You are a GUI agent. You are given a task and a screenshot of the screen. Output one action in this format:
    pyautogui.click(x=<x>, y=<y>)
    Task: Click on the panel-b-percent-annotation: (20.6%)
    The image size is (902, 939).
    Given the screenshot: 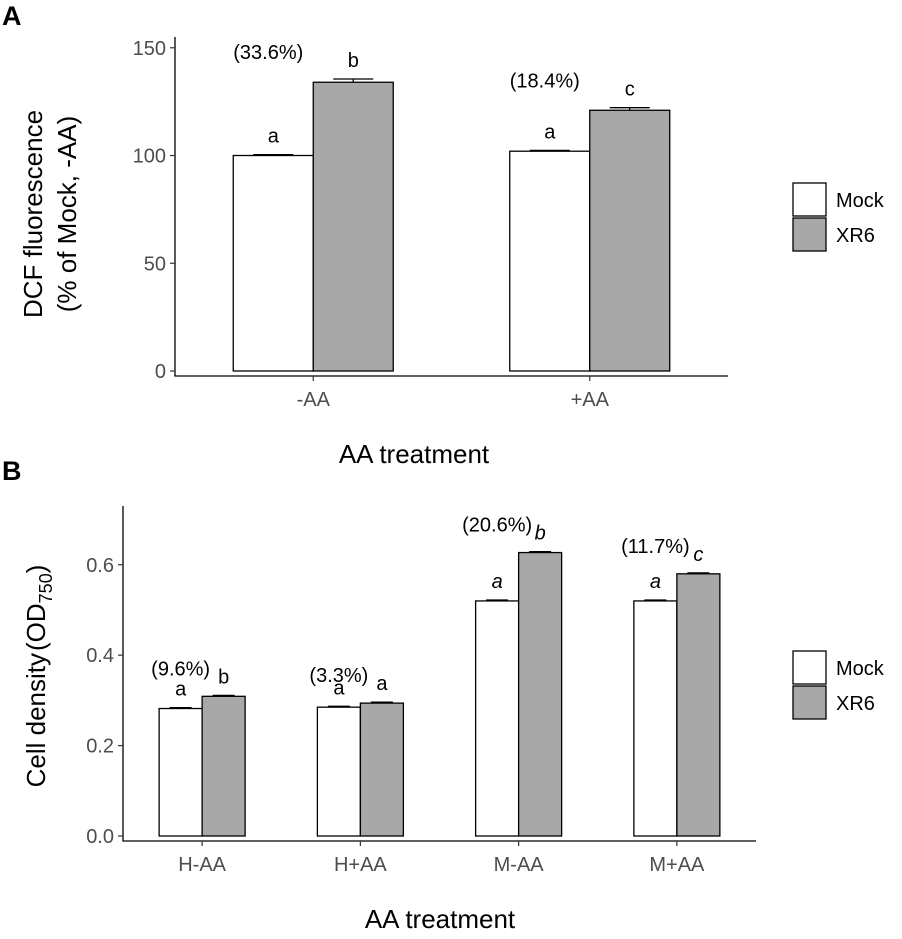 What is the action you would take?
    pyautogui.click(x=497, y=526)
    